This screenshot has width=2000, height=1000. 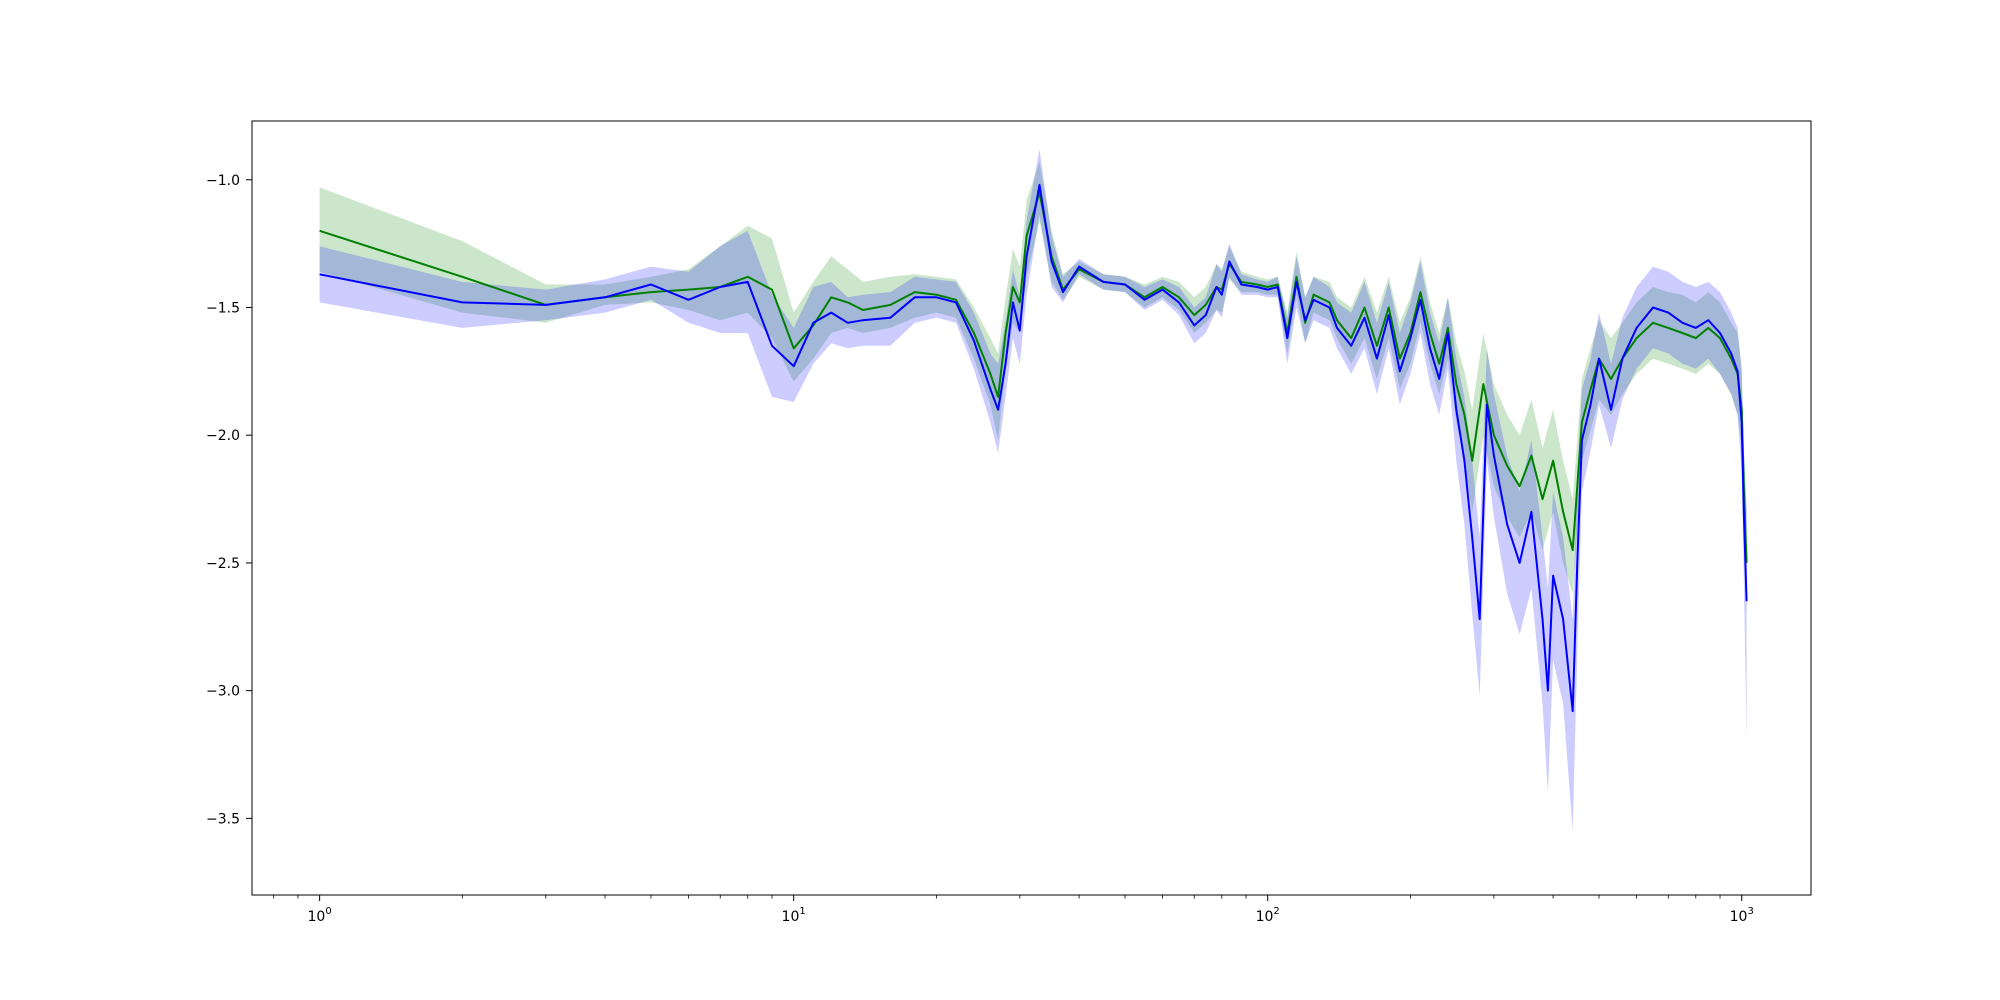 What do you see at coordinates (794, 915) in the screenshot?
I see `x-tick-label: 10¹` at bounding box center [794, 915].